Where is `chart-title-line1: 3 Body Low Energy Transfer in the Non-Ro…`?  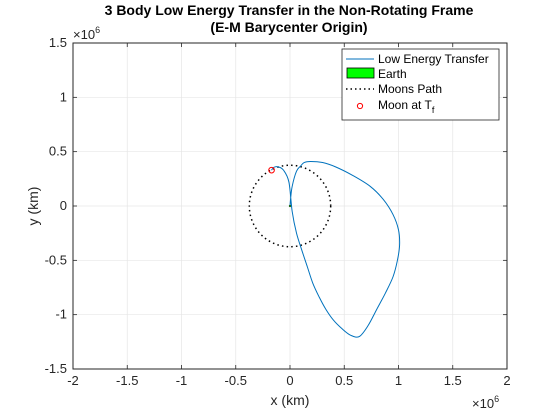
chart-title-line1: 3 Body Low Energy Transfer in the Non-Ro… is located at coordinates (289, 10).